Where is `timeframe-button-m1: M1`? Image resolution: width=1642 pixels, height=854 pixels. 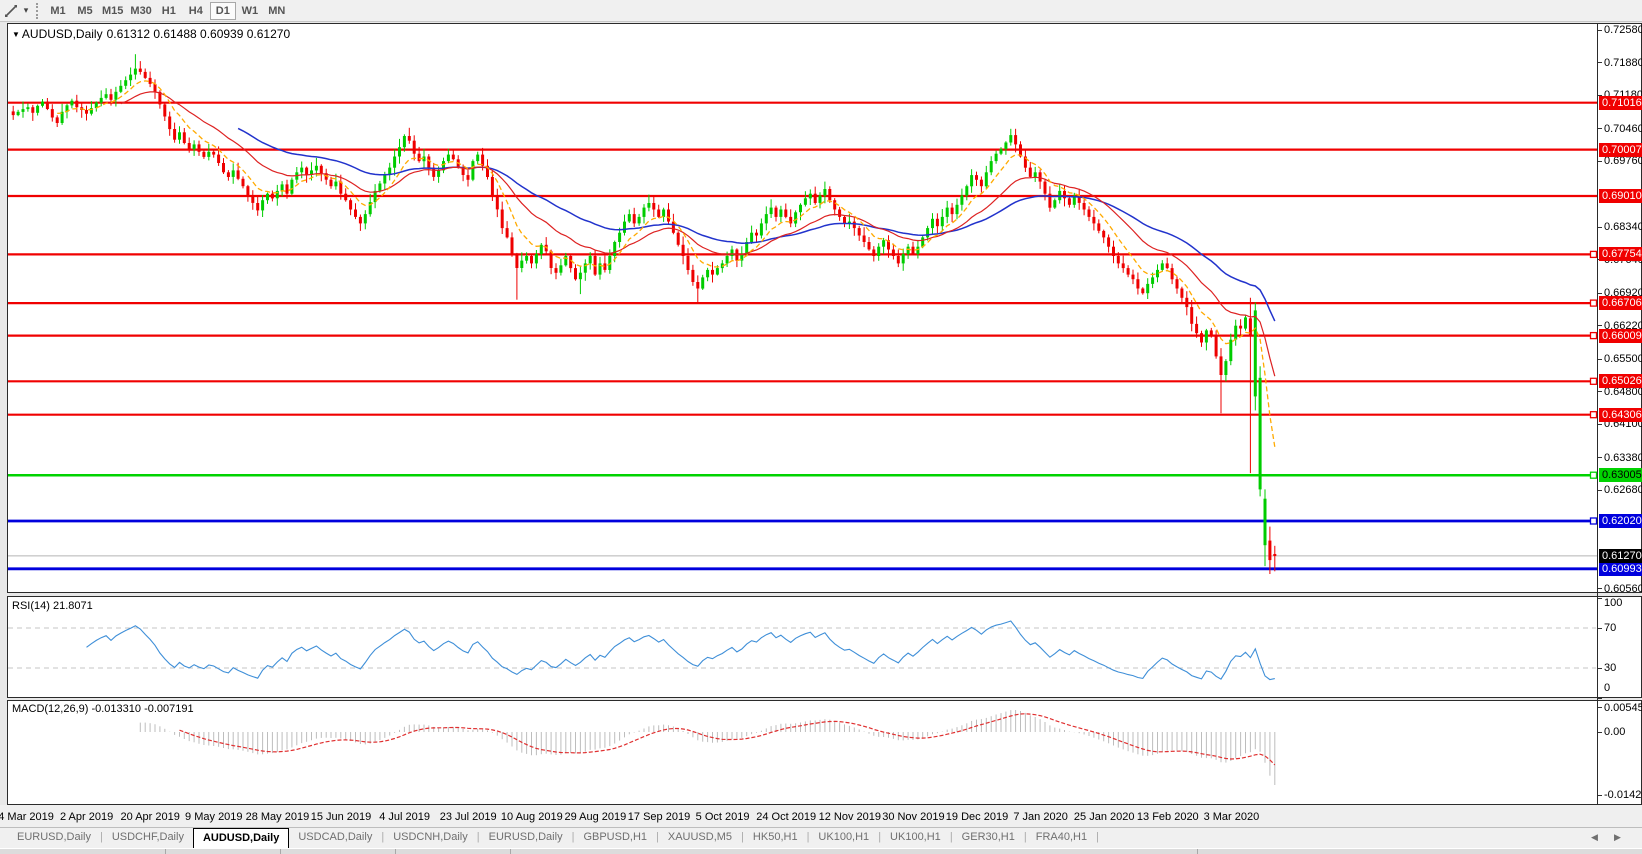
timeframe-button-m1: M1 is located at coordinates (58, 10).